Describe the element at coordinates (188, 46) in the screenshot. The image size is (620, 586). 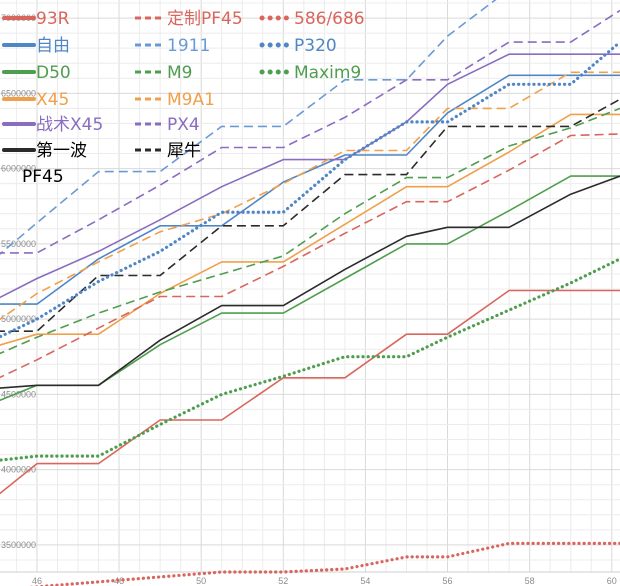
I see `legend-label-1911: 1911` at that location.